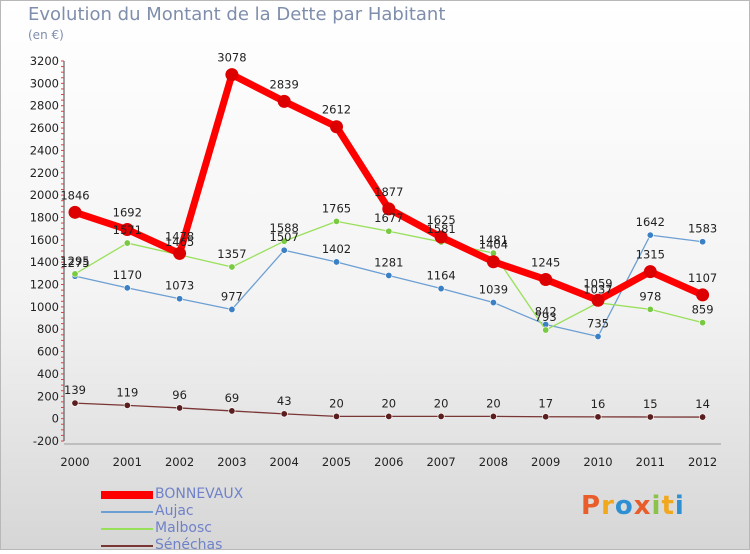 This screenshot has width=750, height=554. What do you see at coordinates (44, 173) in the screenshot?
I see `y-tick-label: 2200` at bounding box center [44, 173].